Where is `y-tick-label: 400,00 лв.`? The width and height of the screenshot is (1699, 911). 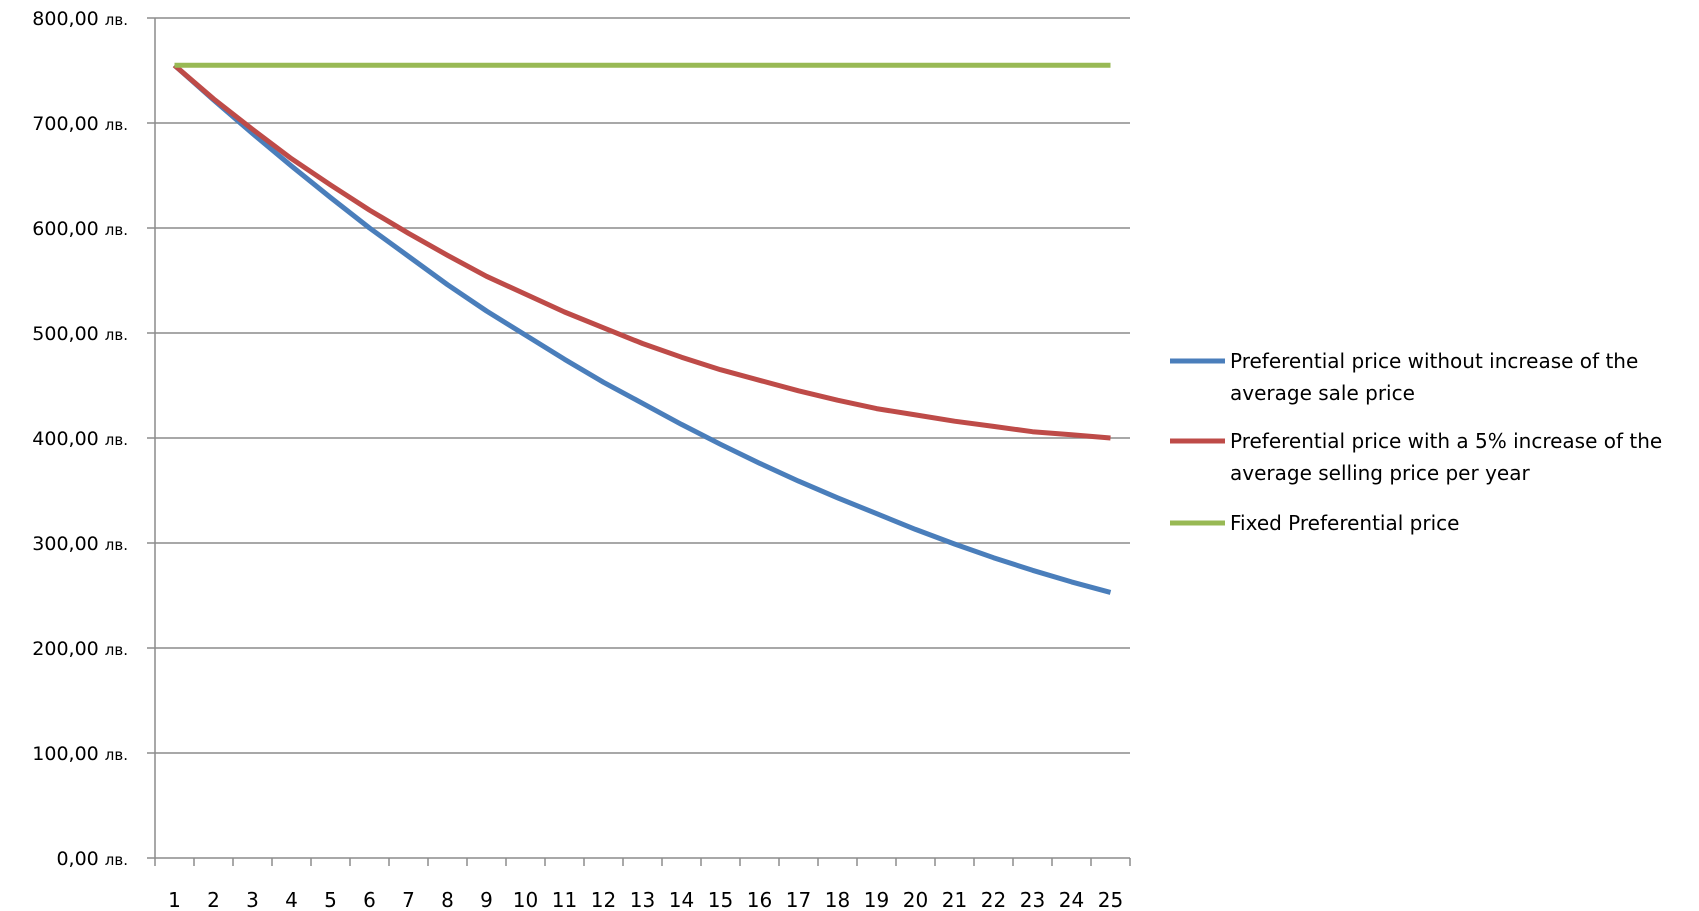 y-tick-label: 400,00 лв. is located at coordinates (80, 439).